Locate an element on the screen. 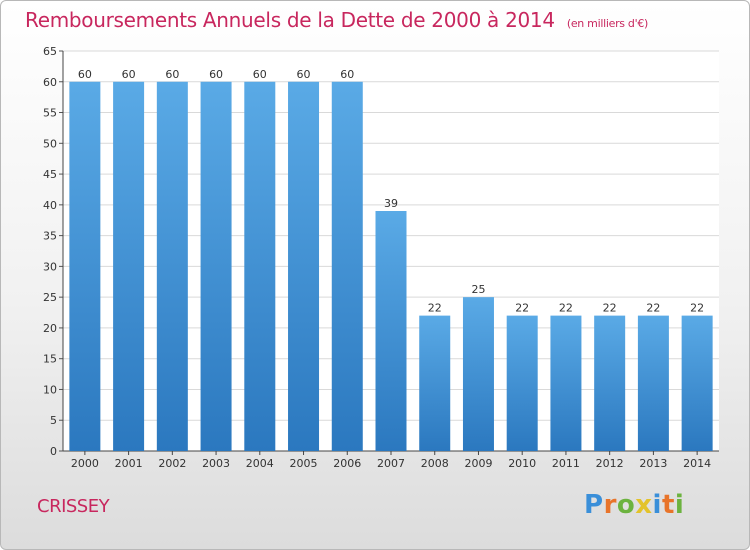 The image size is (750, 550). x-tick-label: 2008 is located at coordinates (435, 463).